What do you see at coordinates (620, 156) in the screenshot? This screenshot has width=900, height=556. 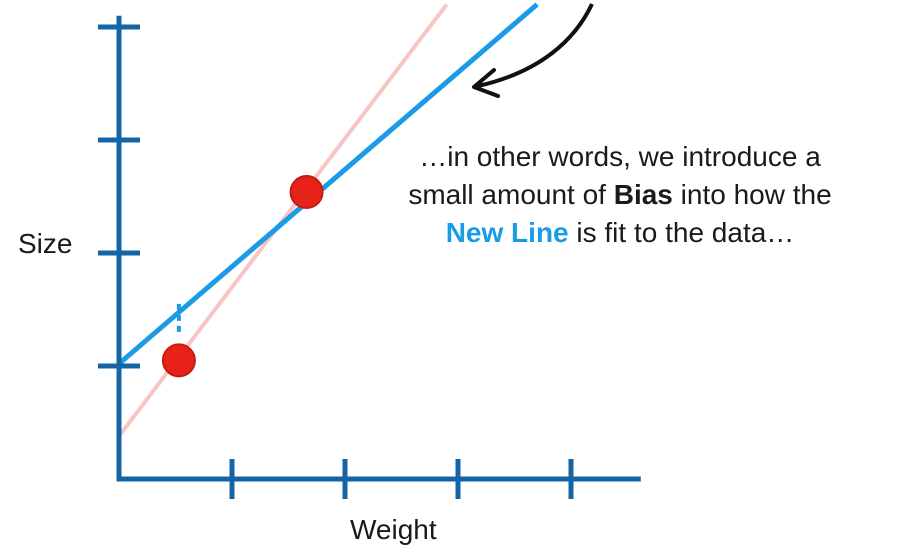 I see `annotation-line-1: …in other words, we introduce a` at bounding box center [620, 156].